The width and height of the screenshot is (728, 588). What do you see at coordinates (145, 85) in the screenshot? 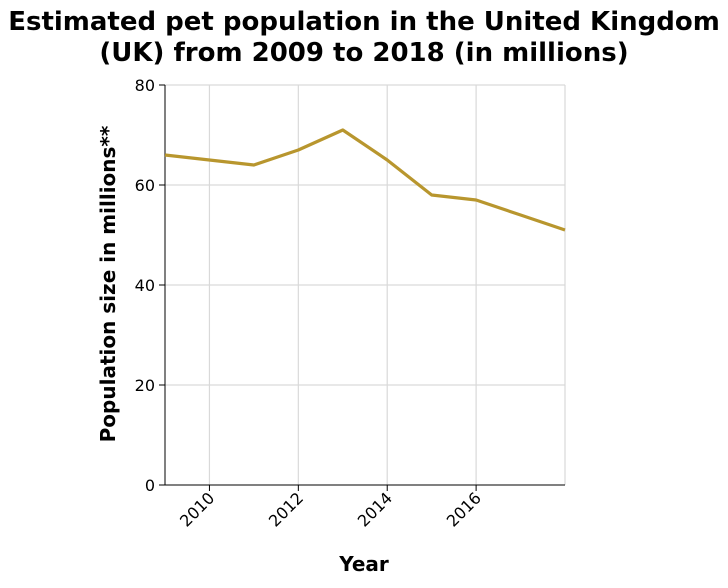
I see `y-tick-label: 80` at bounding box center [145, 85].